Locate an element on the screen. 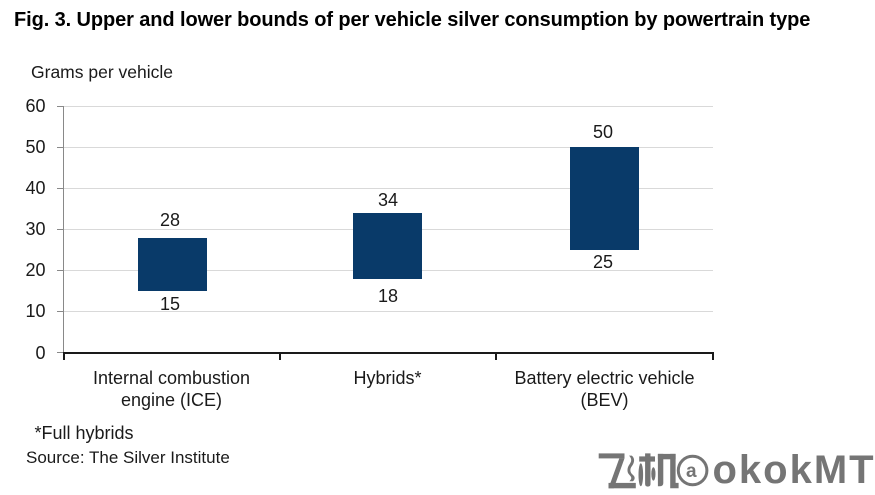 The image size is (875, 495). svg-text: a is located at coordinates (691, 471).